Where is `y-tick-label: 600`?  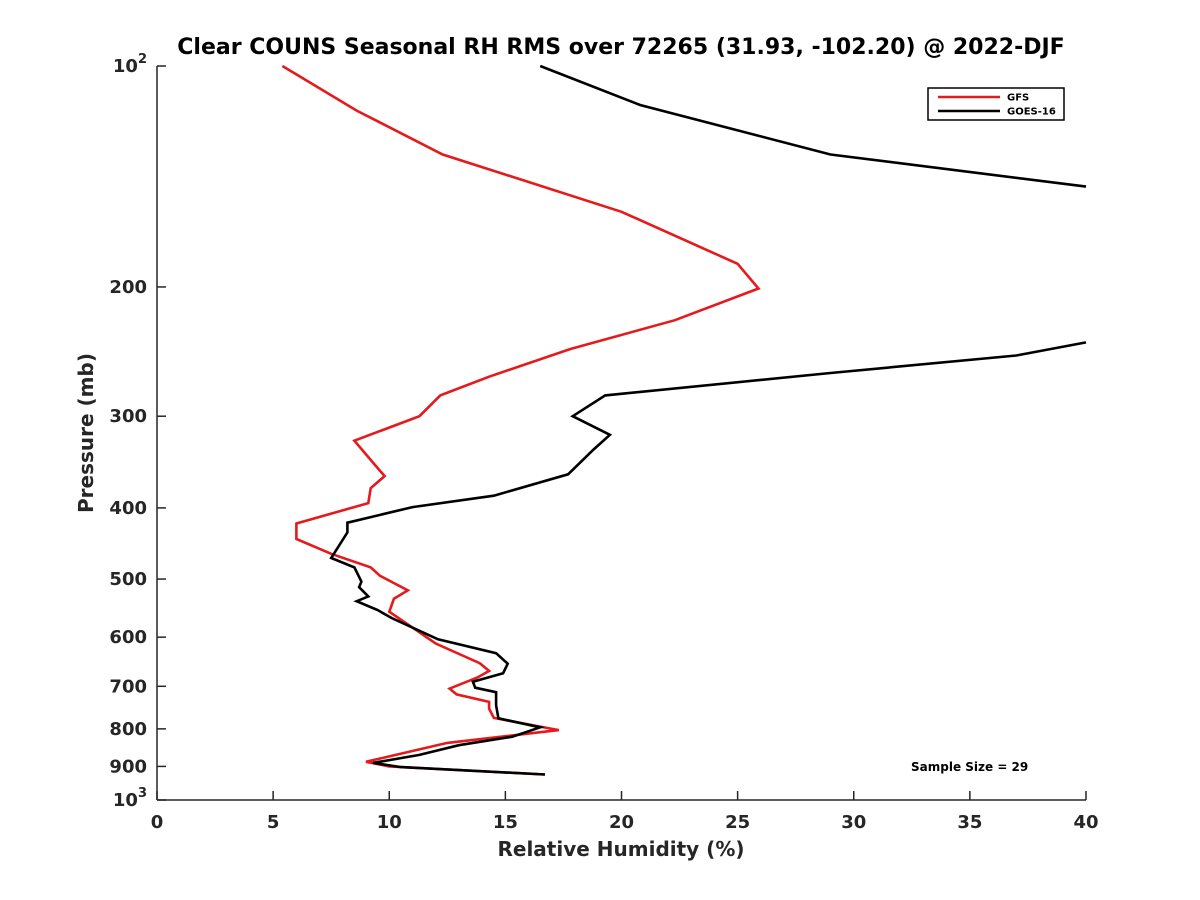 y-tick-label: 600 is located at coordinates (128, 637).